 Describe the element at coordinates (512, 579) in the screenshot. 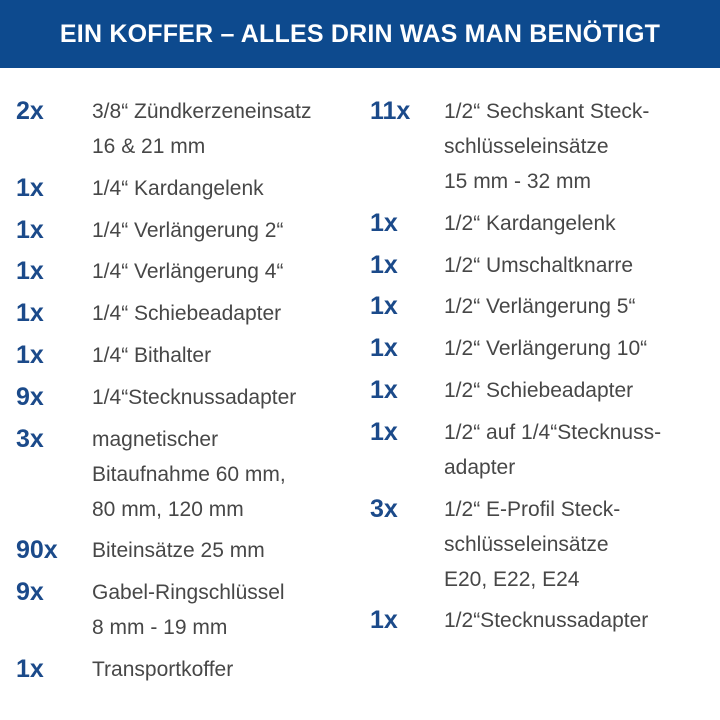

I see `description-line: E20, E22, E24` at that location.